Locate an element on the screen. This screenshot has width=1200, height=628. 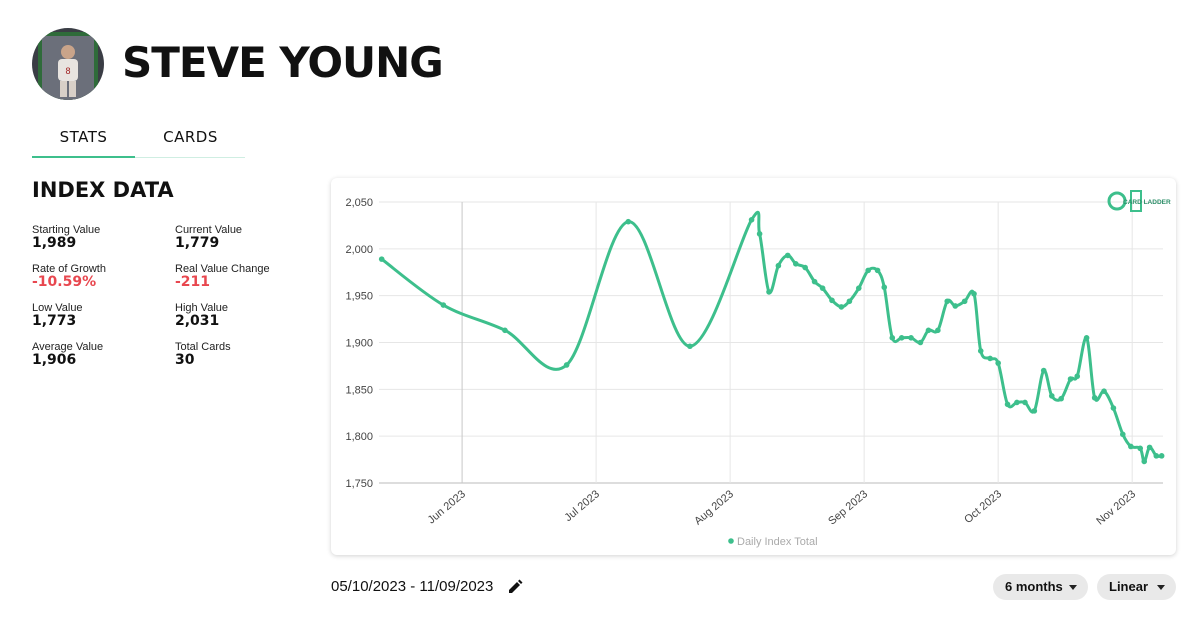
stat-label: High Value is located at coordinates (201, 308).